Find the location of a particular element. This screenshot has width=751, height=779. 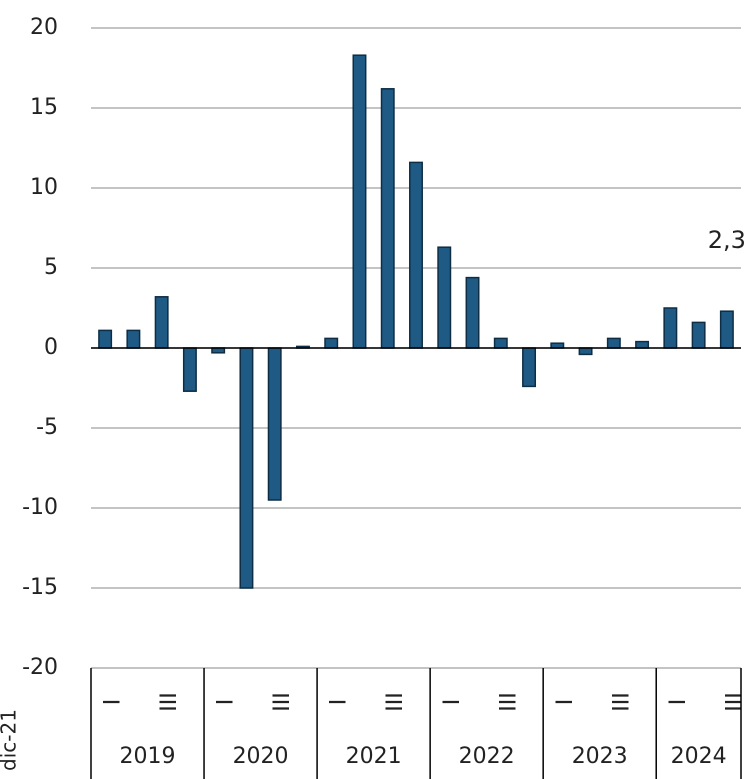

group-label: 2024 is located at coordinates (699, 756).